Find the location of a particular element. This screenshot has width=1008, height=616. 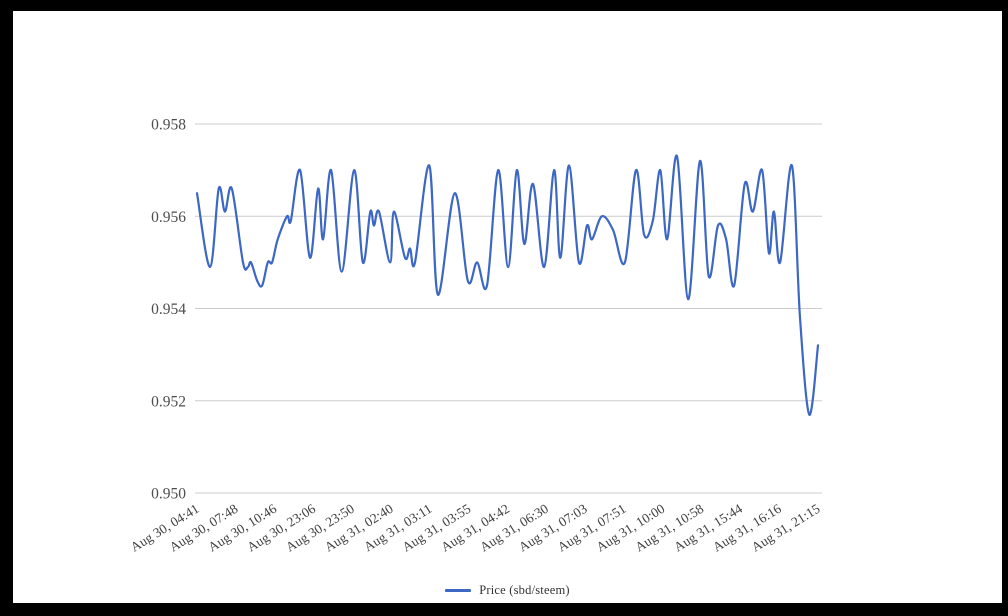

y-axis-tick-label: 0.954 is located at coordinates (168, 309).